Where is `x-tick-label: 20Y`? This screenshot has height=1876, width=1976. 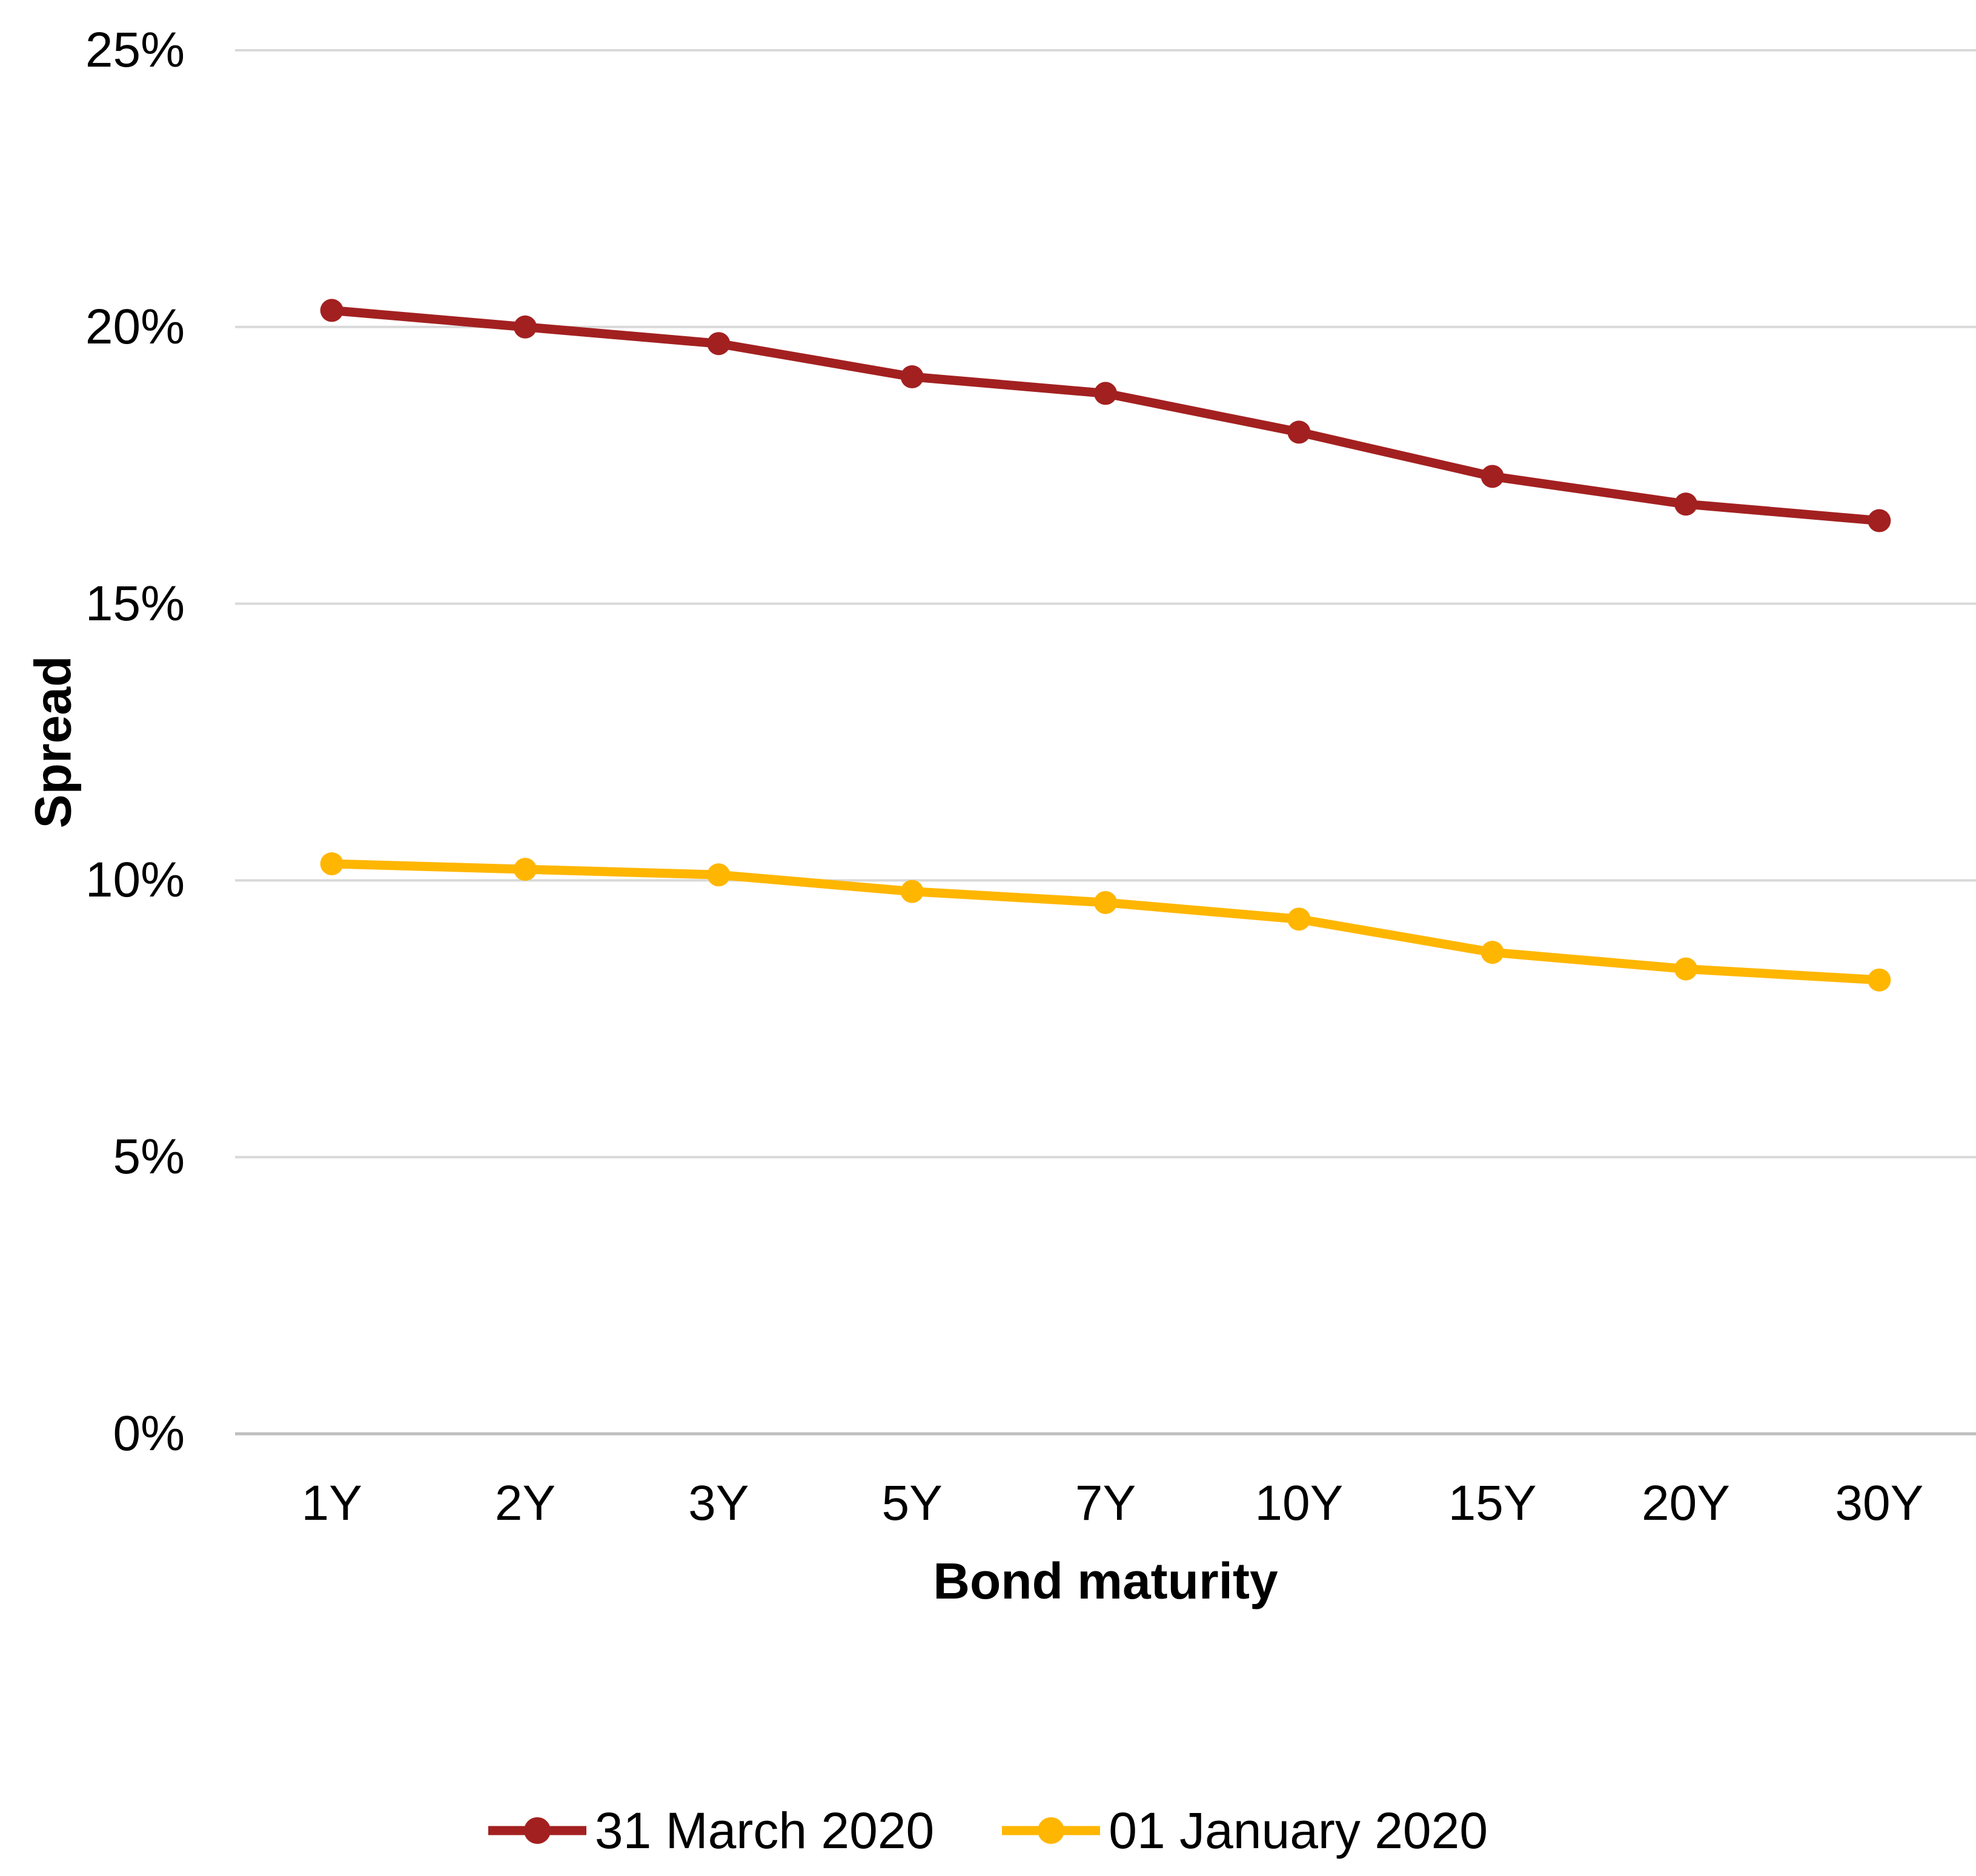 x-tick-label: 20Y is located at coordinates (1686, 1503).